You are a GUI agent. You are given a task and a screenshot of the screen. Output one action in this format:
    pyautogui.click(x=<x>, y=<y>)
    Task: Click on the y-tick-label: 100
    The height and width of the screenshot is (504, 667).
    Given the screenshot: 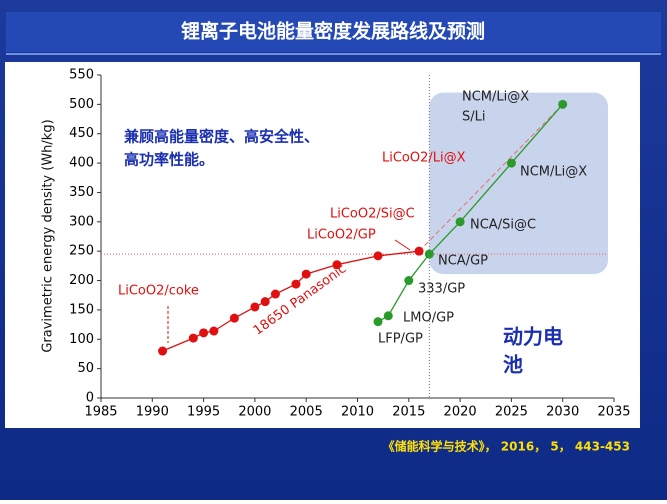 What is the action you would take?
    pyautogui.click(x=81, y=339)
    